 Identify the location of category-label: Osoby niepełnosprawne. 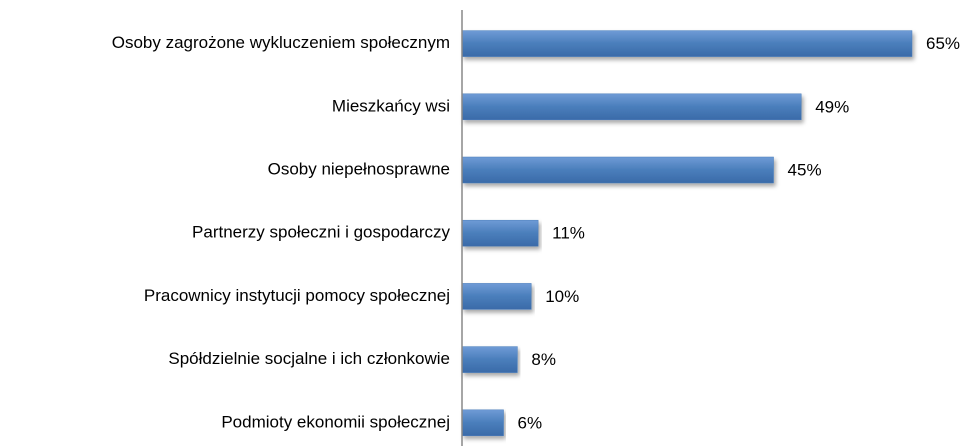
(359, 168).